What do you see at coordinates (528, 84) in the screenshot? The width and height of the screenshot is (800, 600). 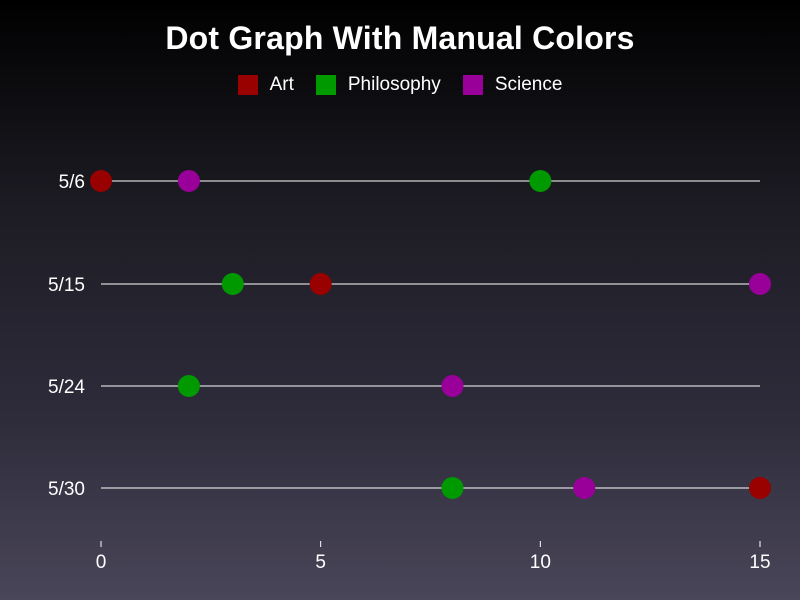 I see `legend-label-science: Science` at bounding box center [528, 84].